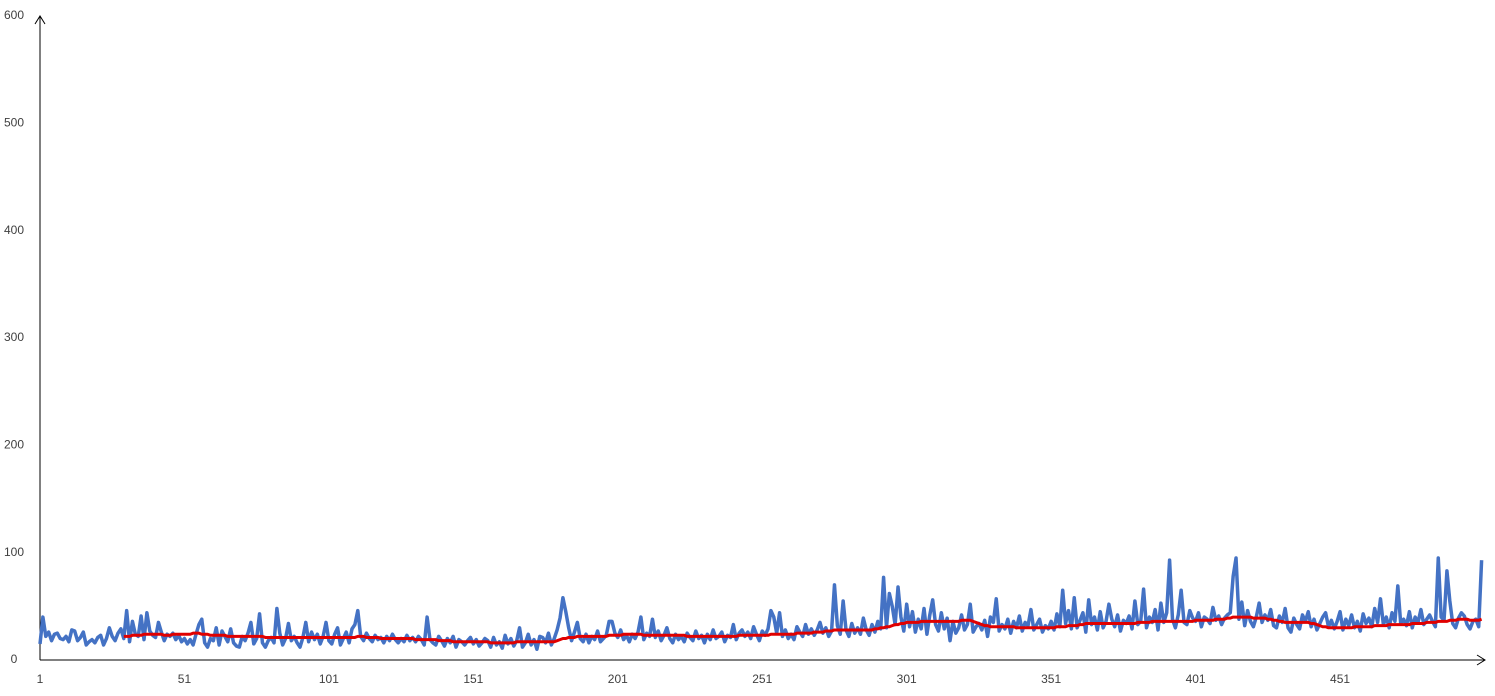 Image resolution: width=1495 pixels, height=696 pixels. I want to click on x-tick-label: 301, so click(907, 679).